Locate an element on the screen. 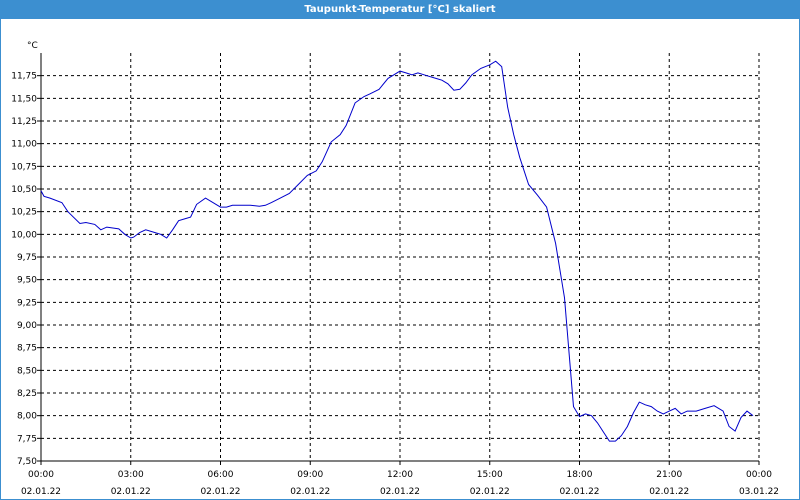 The width and height of the screenshot is (800, 500). x-tick-time: 06:00 is located at coordinates (221, 475).